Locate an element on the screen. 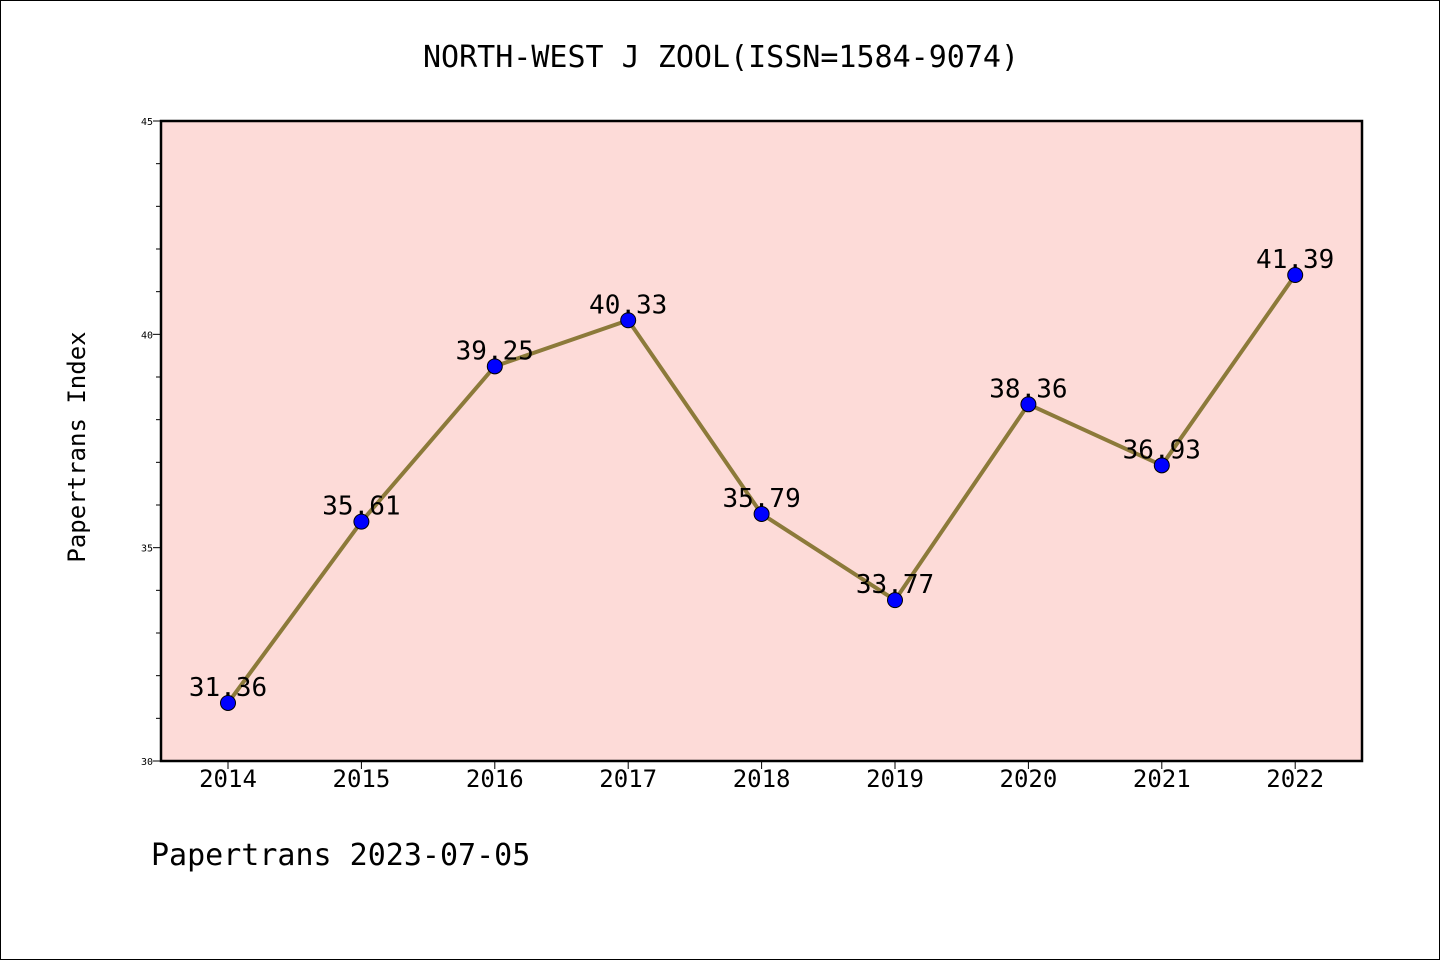 The width and height of the screenshot is (1440, 960). y-axis: 30 35 40 45 is located at coordinates (151, 442).